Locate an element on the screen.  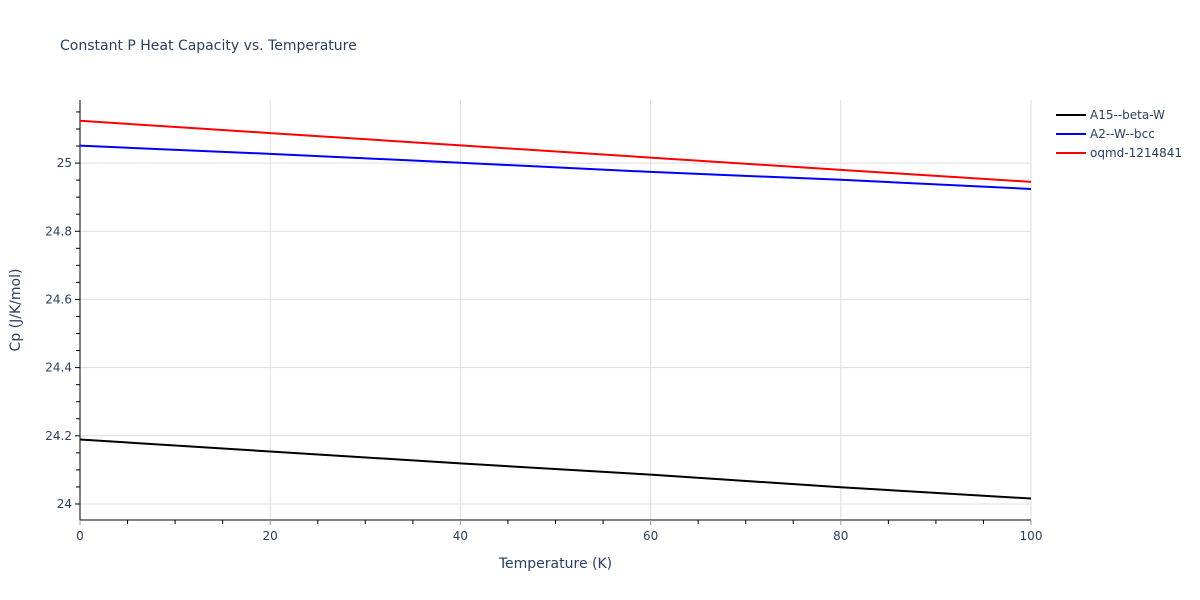
y-tick-label: 24 is located at coordinates (64, 504).